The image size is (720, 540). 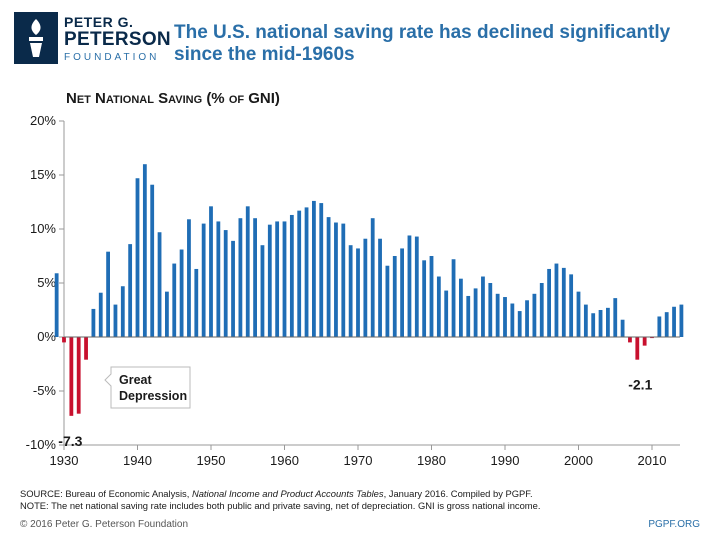 What do you see at coordinates (211, 460) in the screenshot?
I see `x-tick-label: 1950` at bounding box center [211, 460].